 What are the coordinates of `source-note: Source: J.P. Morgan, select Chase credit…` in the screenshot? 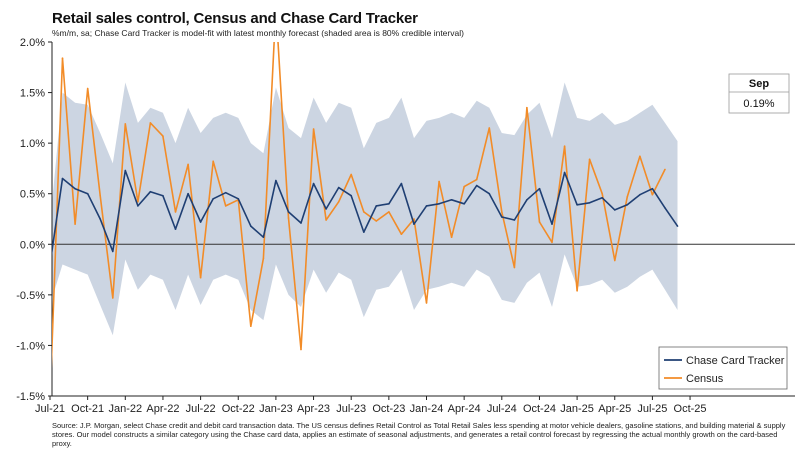 It's located at (419, 434).